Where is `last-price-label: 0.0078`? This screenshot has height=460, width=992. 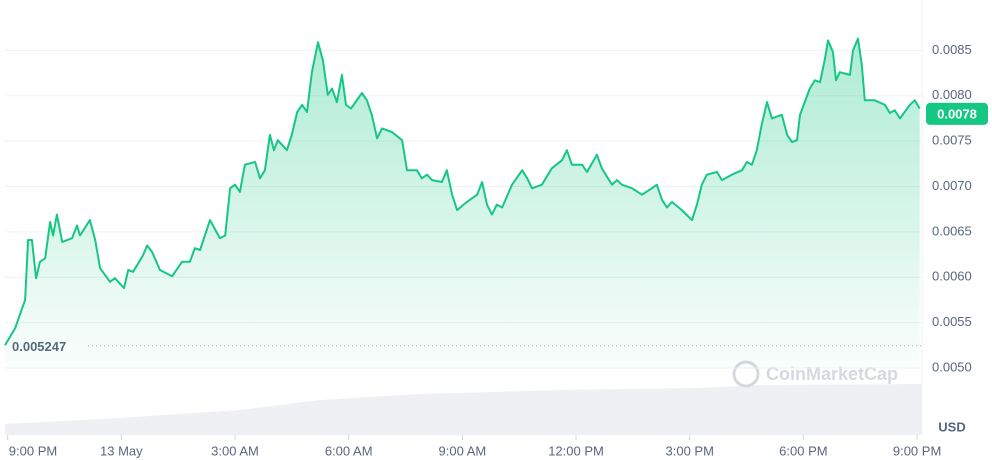 last-price-label: 0.0078 is located at coordinates (957, 113).